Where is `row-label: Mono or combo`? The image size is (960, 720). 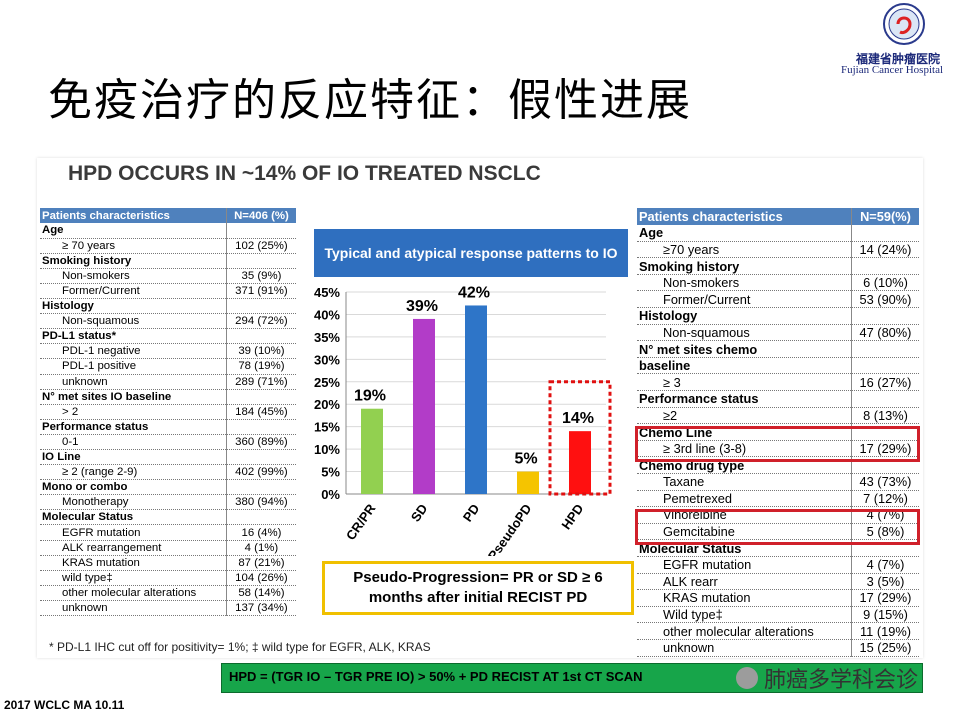 row-label: Mono or combo is located at coordinates (133, 487).